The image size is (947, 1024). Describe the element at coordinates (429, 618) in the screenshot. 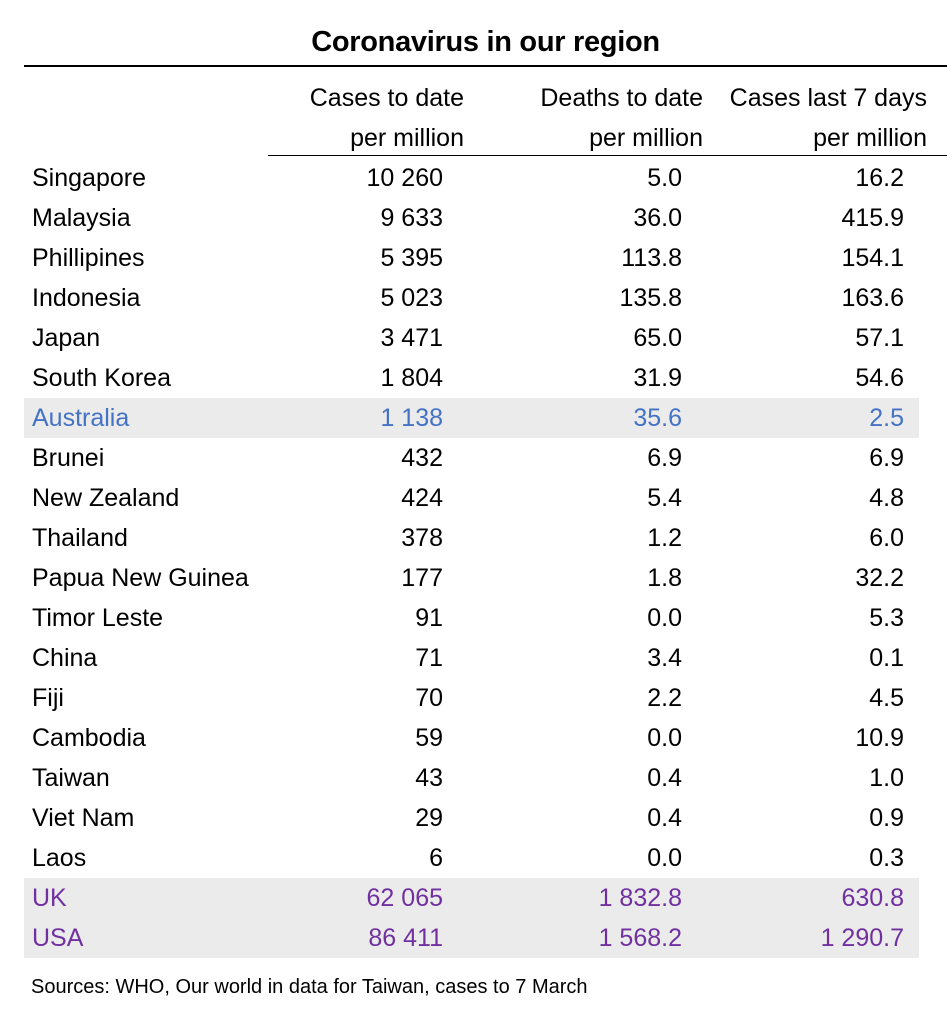

I see `cases-cell: 91` at that location.